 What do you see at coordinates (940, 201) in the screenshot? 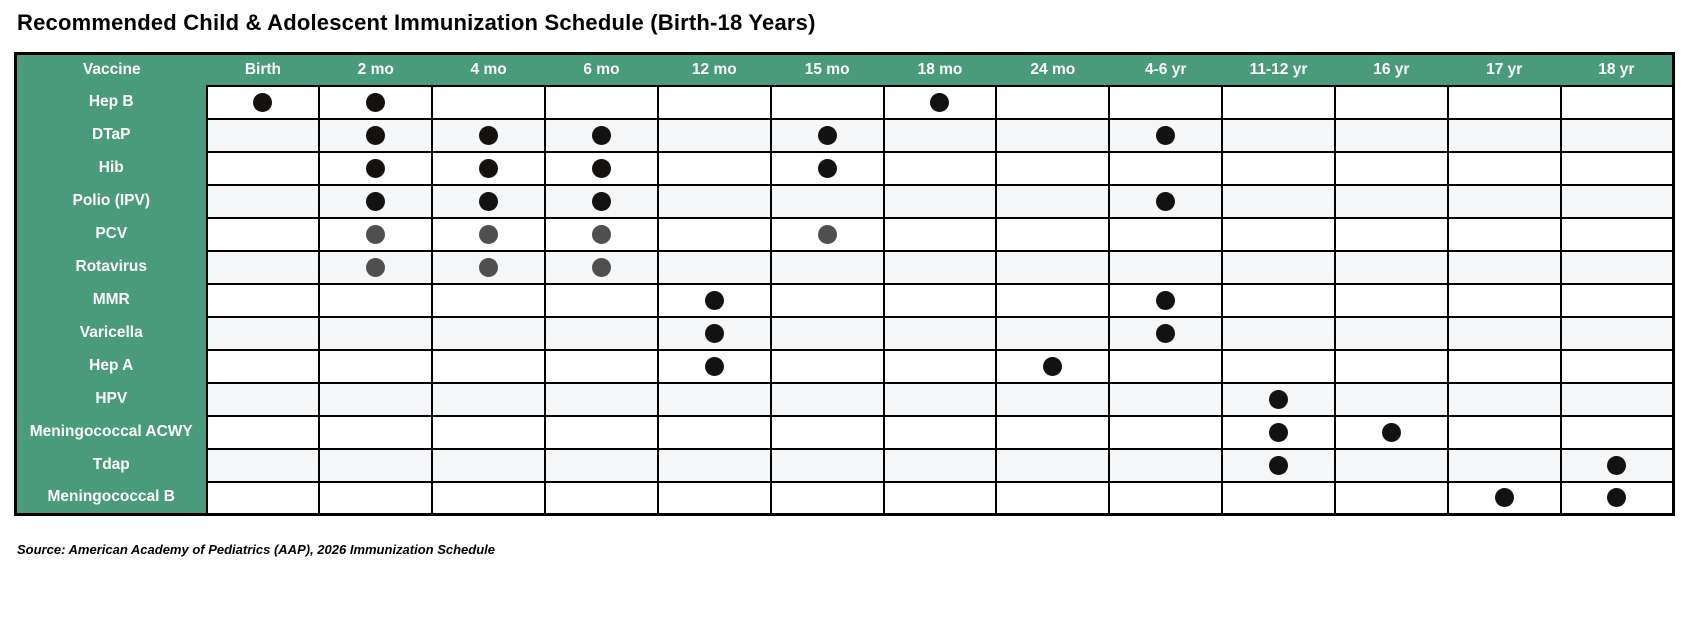
I see `cell-polio-ipv-18-mo` at bounding box center [940, 201].